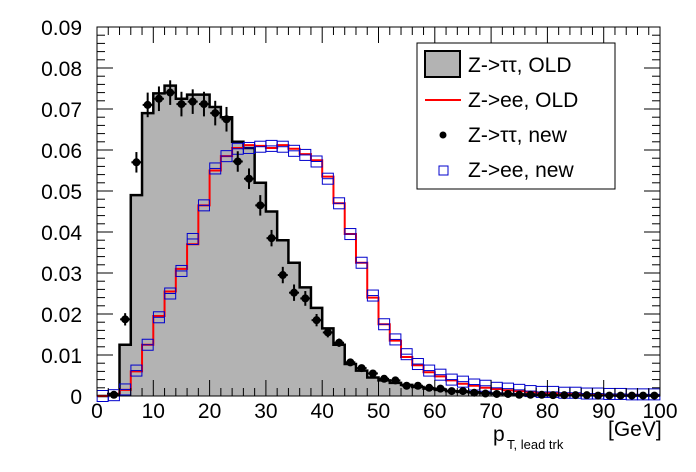 This screenshot has height=472, width=696. I want to click on x-tick-label: 60, so click(434, 411).